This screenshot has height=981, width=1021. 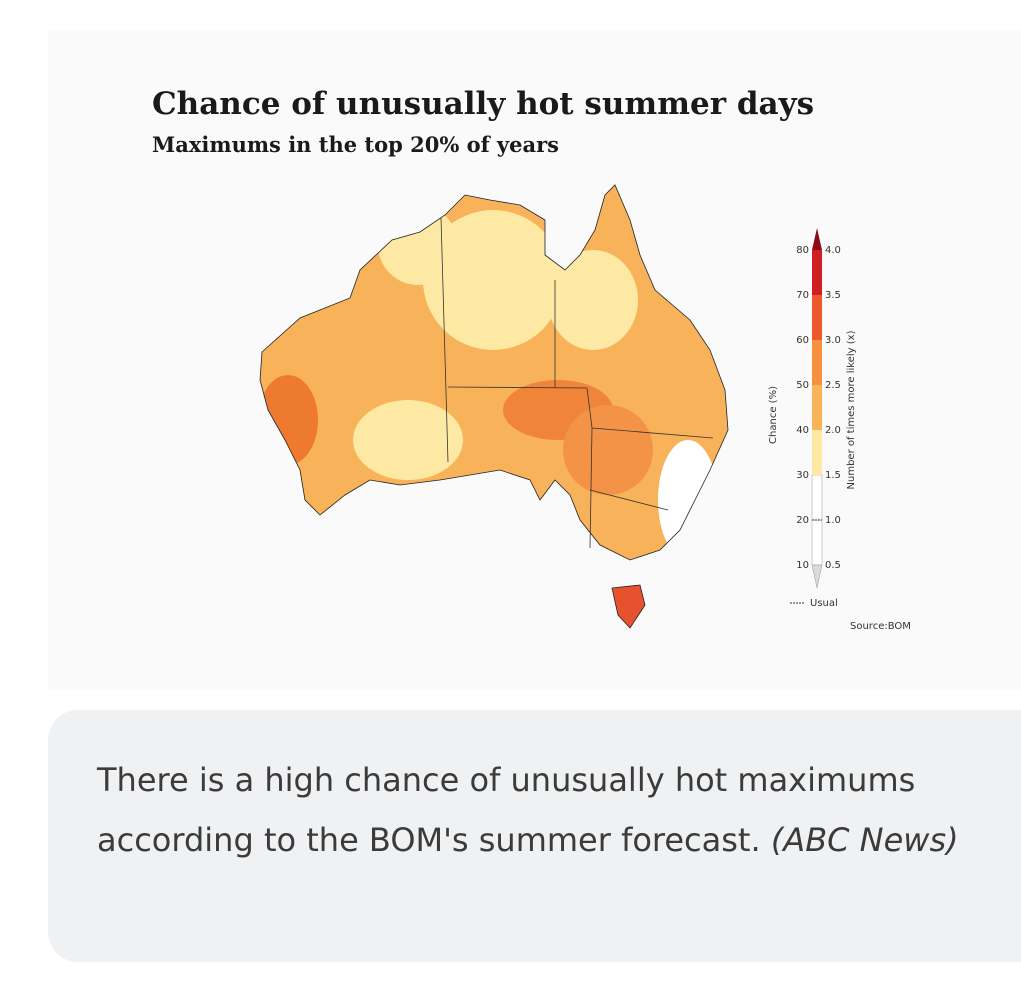 What do you see at coordinates (802, 250) in the screenshot?
I see `chance-tick-label: 80` at bounding box center [802, 250].